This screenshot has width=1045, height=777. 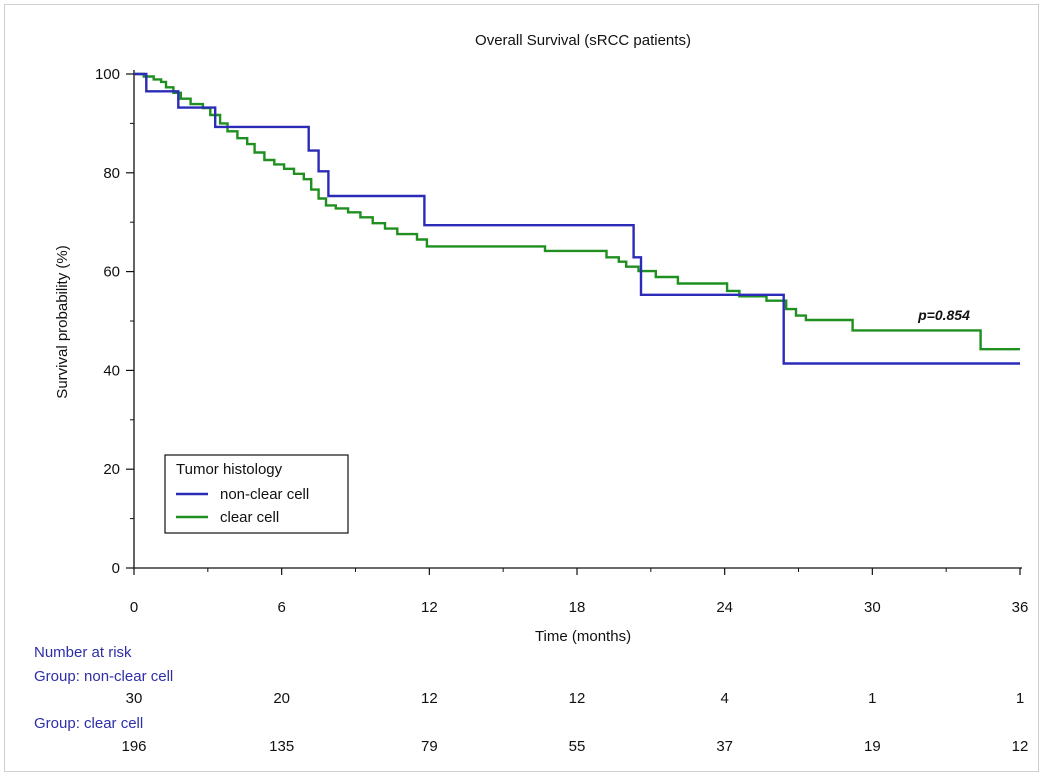 What do you see at coordinates (577, 607) in the screenshot?
I see `x-tick-label-18: 18` at bounding box center [577, 607].